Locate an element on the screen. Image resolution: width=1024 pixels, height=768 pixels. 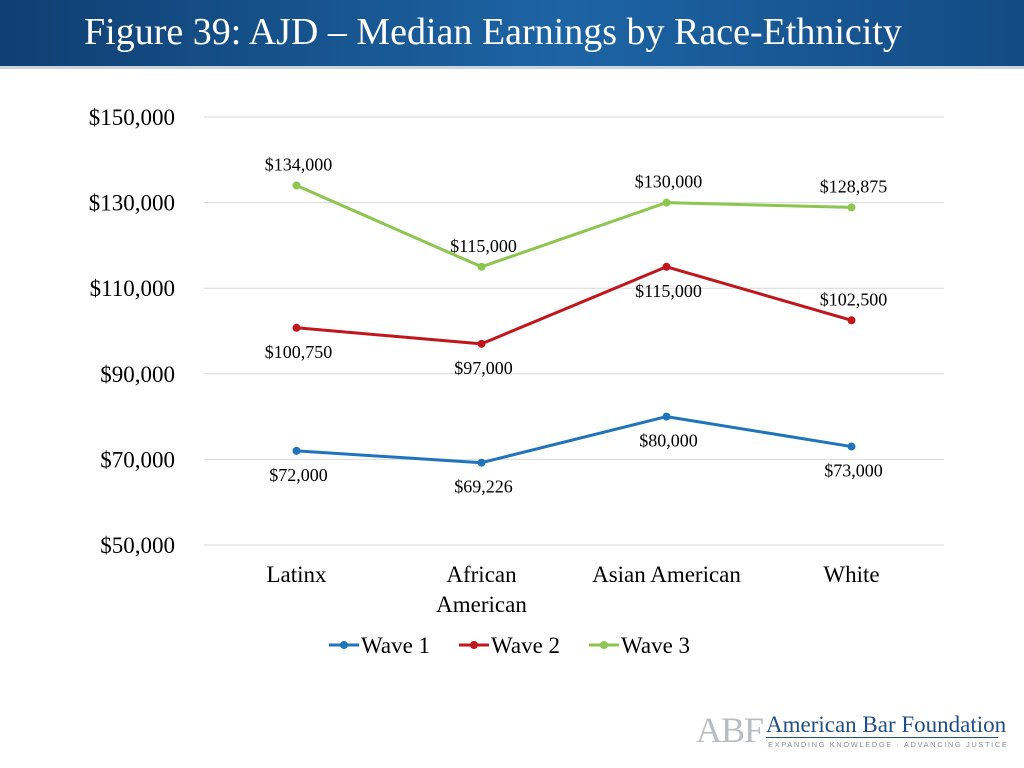
x-tick-label-line: Asian American is located at coordinates (666, 574).